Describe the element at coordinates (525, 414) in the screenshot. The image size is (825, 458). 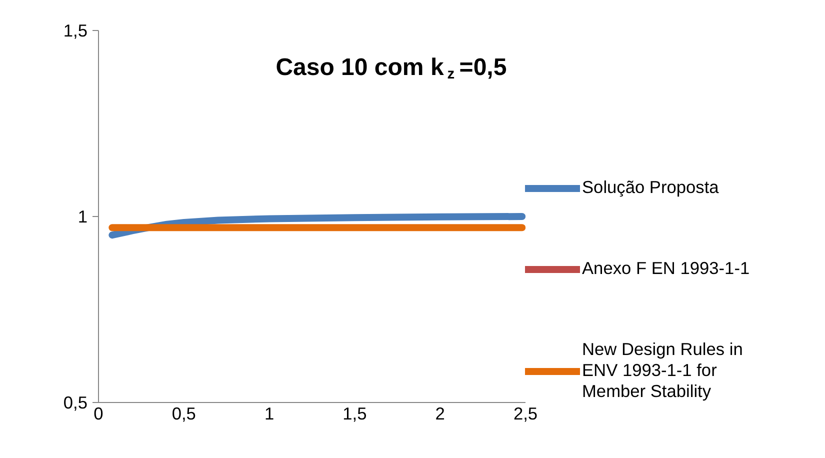
I see `x-tick-label: 2,5` at that location.